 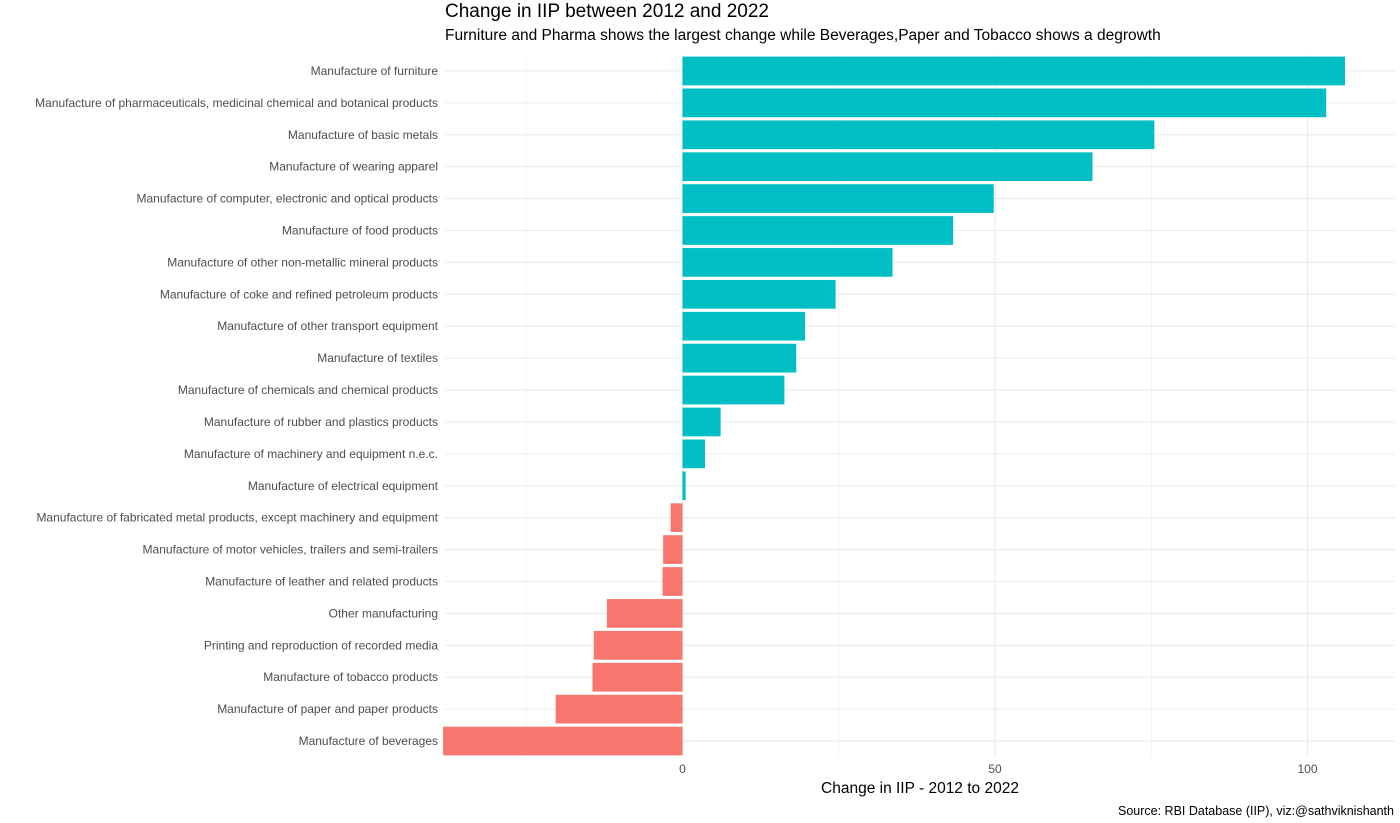 What do you see at coordinates (343, 486) in the screenshot?
I see `category-label: Manufacture of electrical equipment` at bounding box center [343, 486].